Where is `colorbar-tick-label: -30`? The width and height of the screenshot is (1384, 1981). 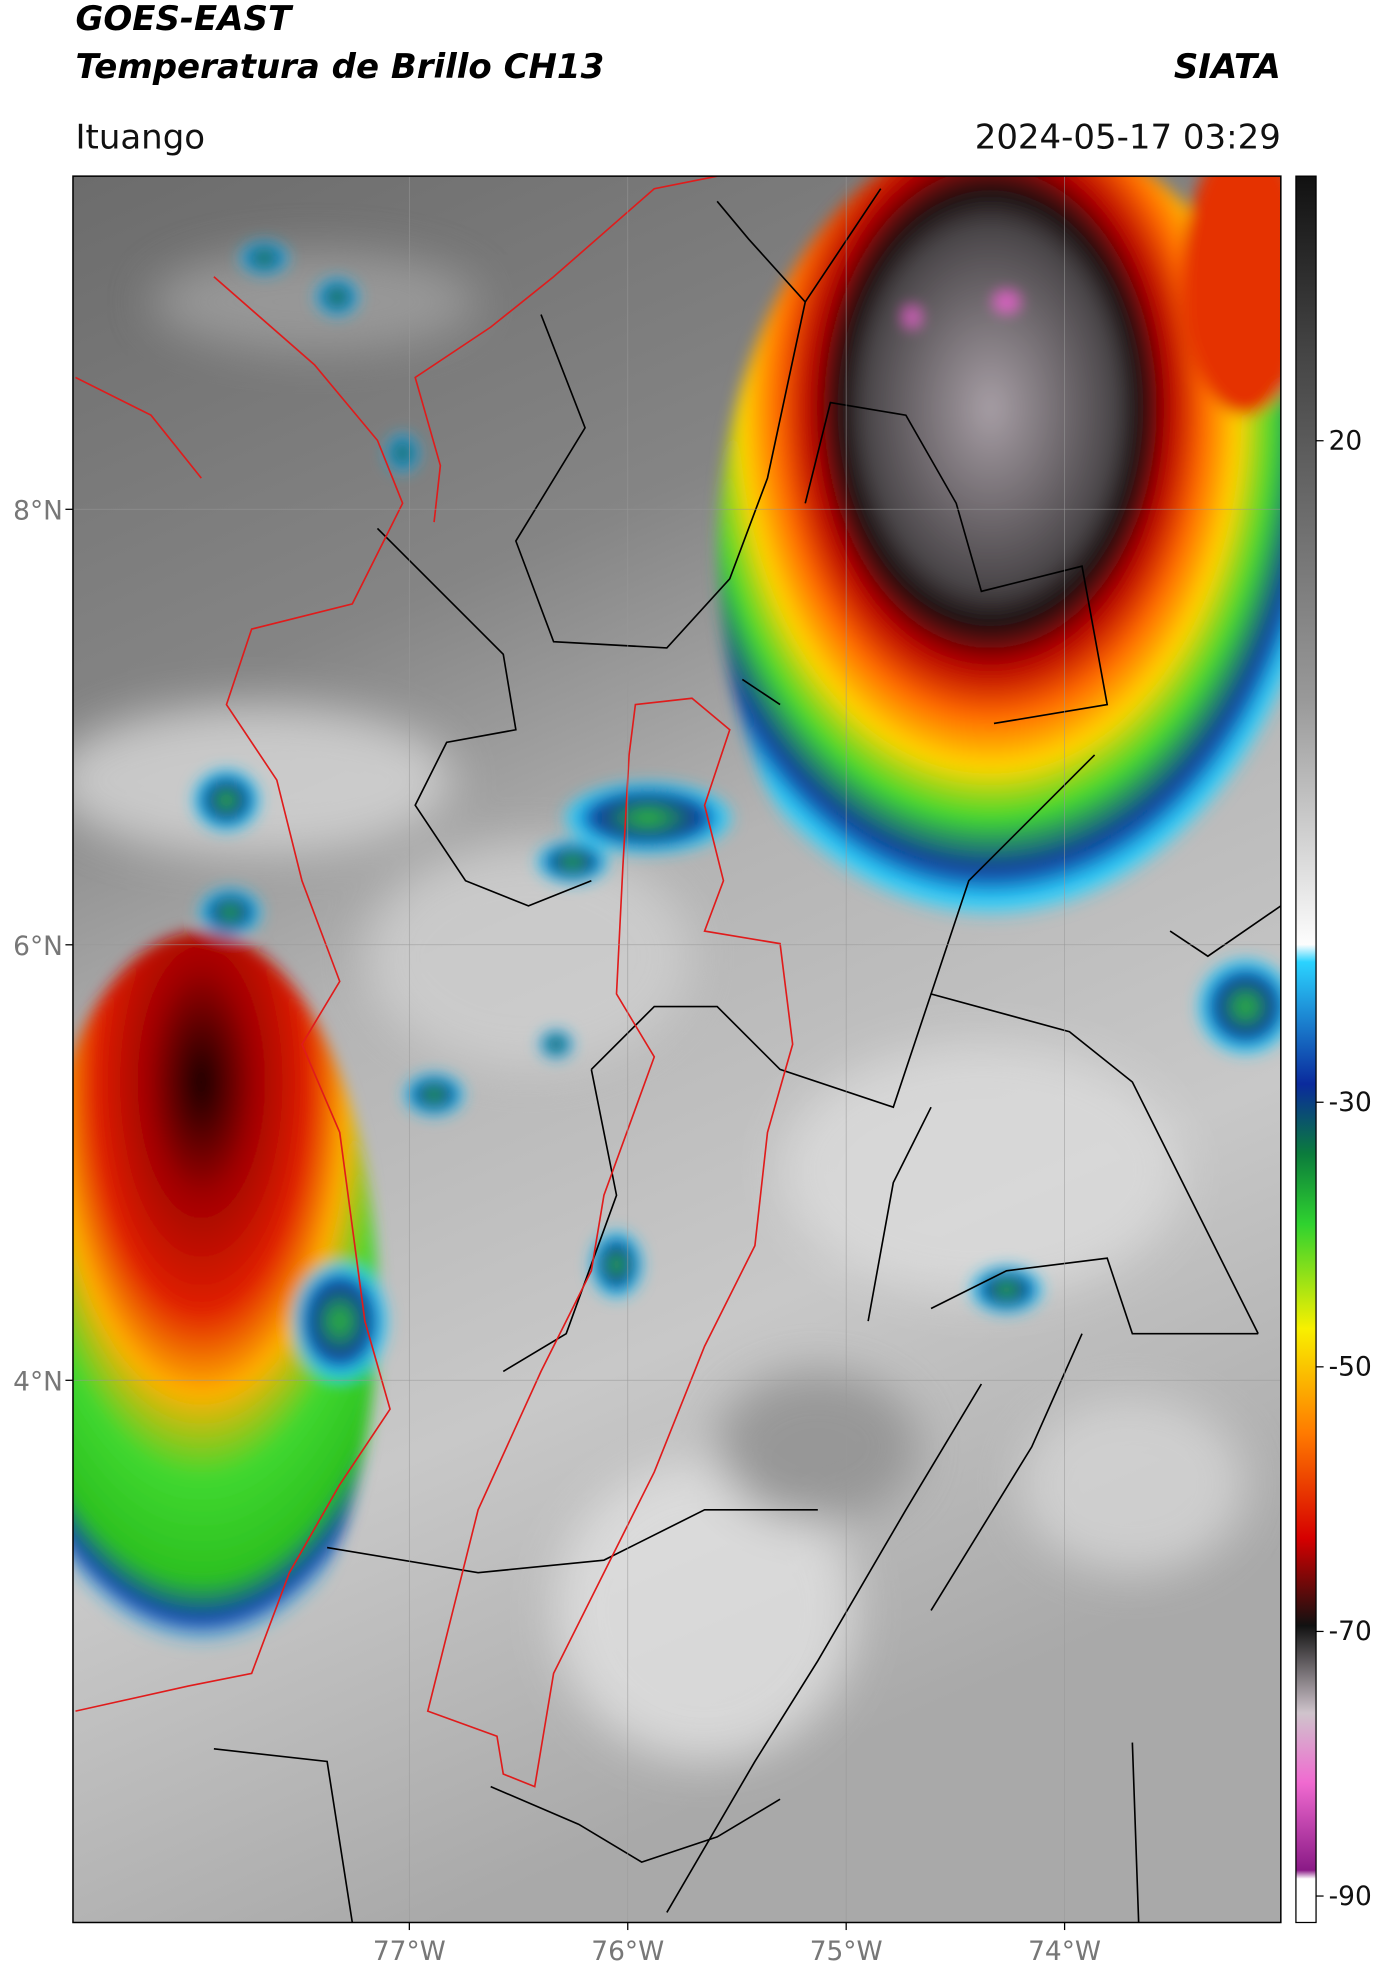 colorbar-tick-label: -30 is located at coordinates (1350, 1102).